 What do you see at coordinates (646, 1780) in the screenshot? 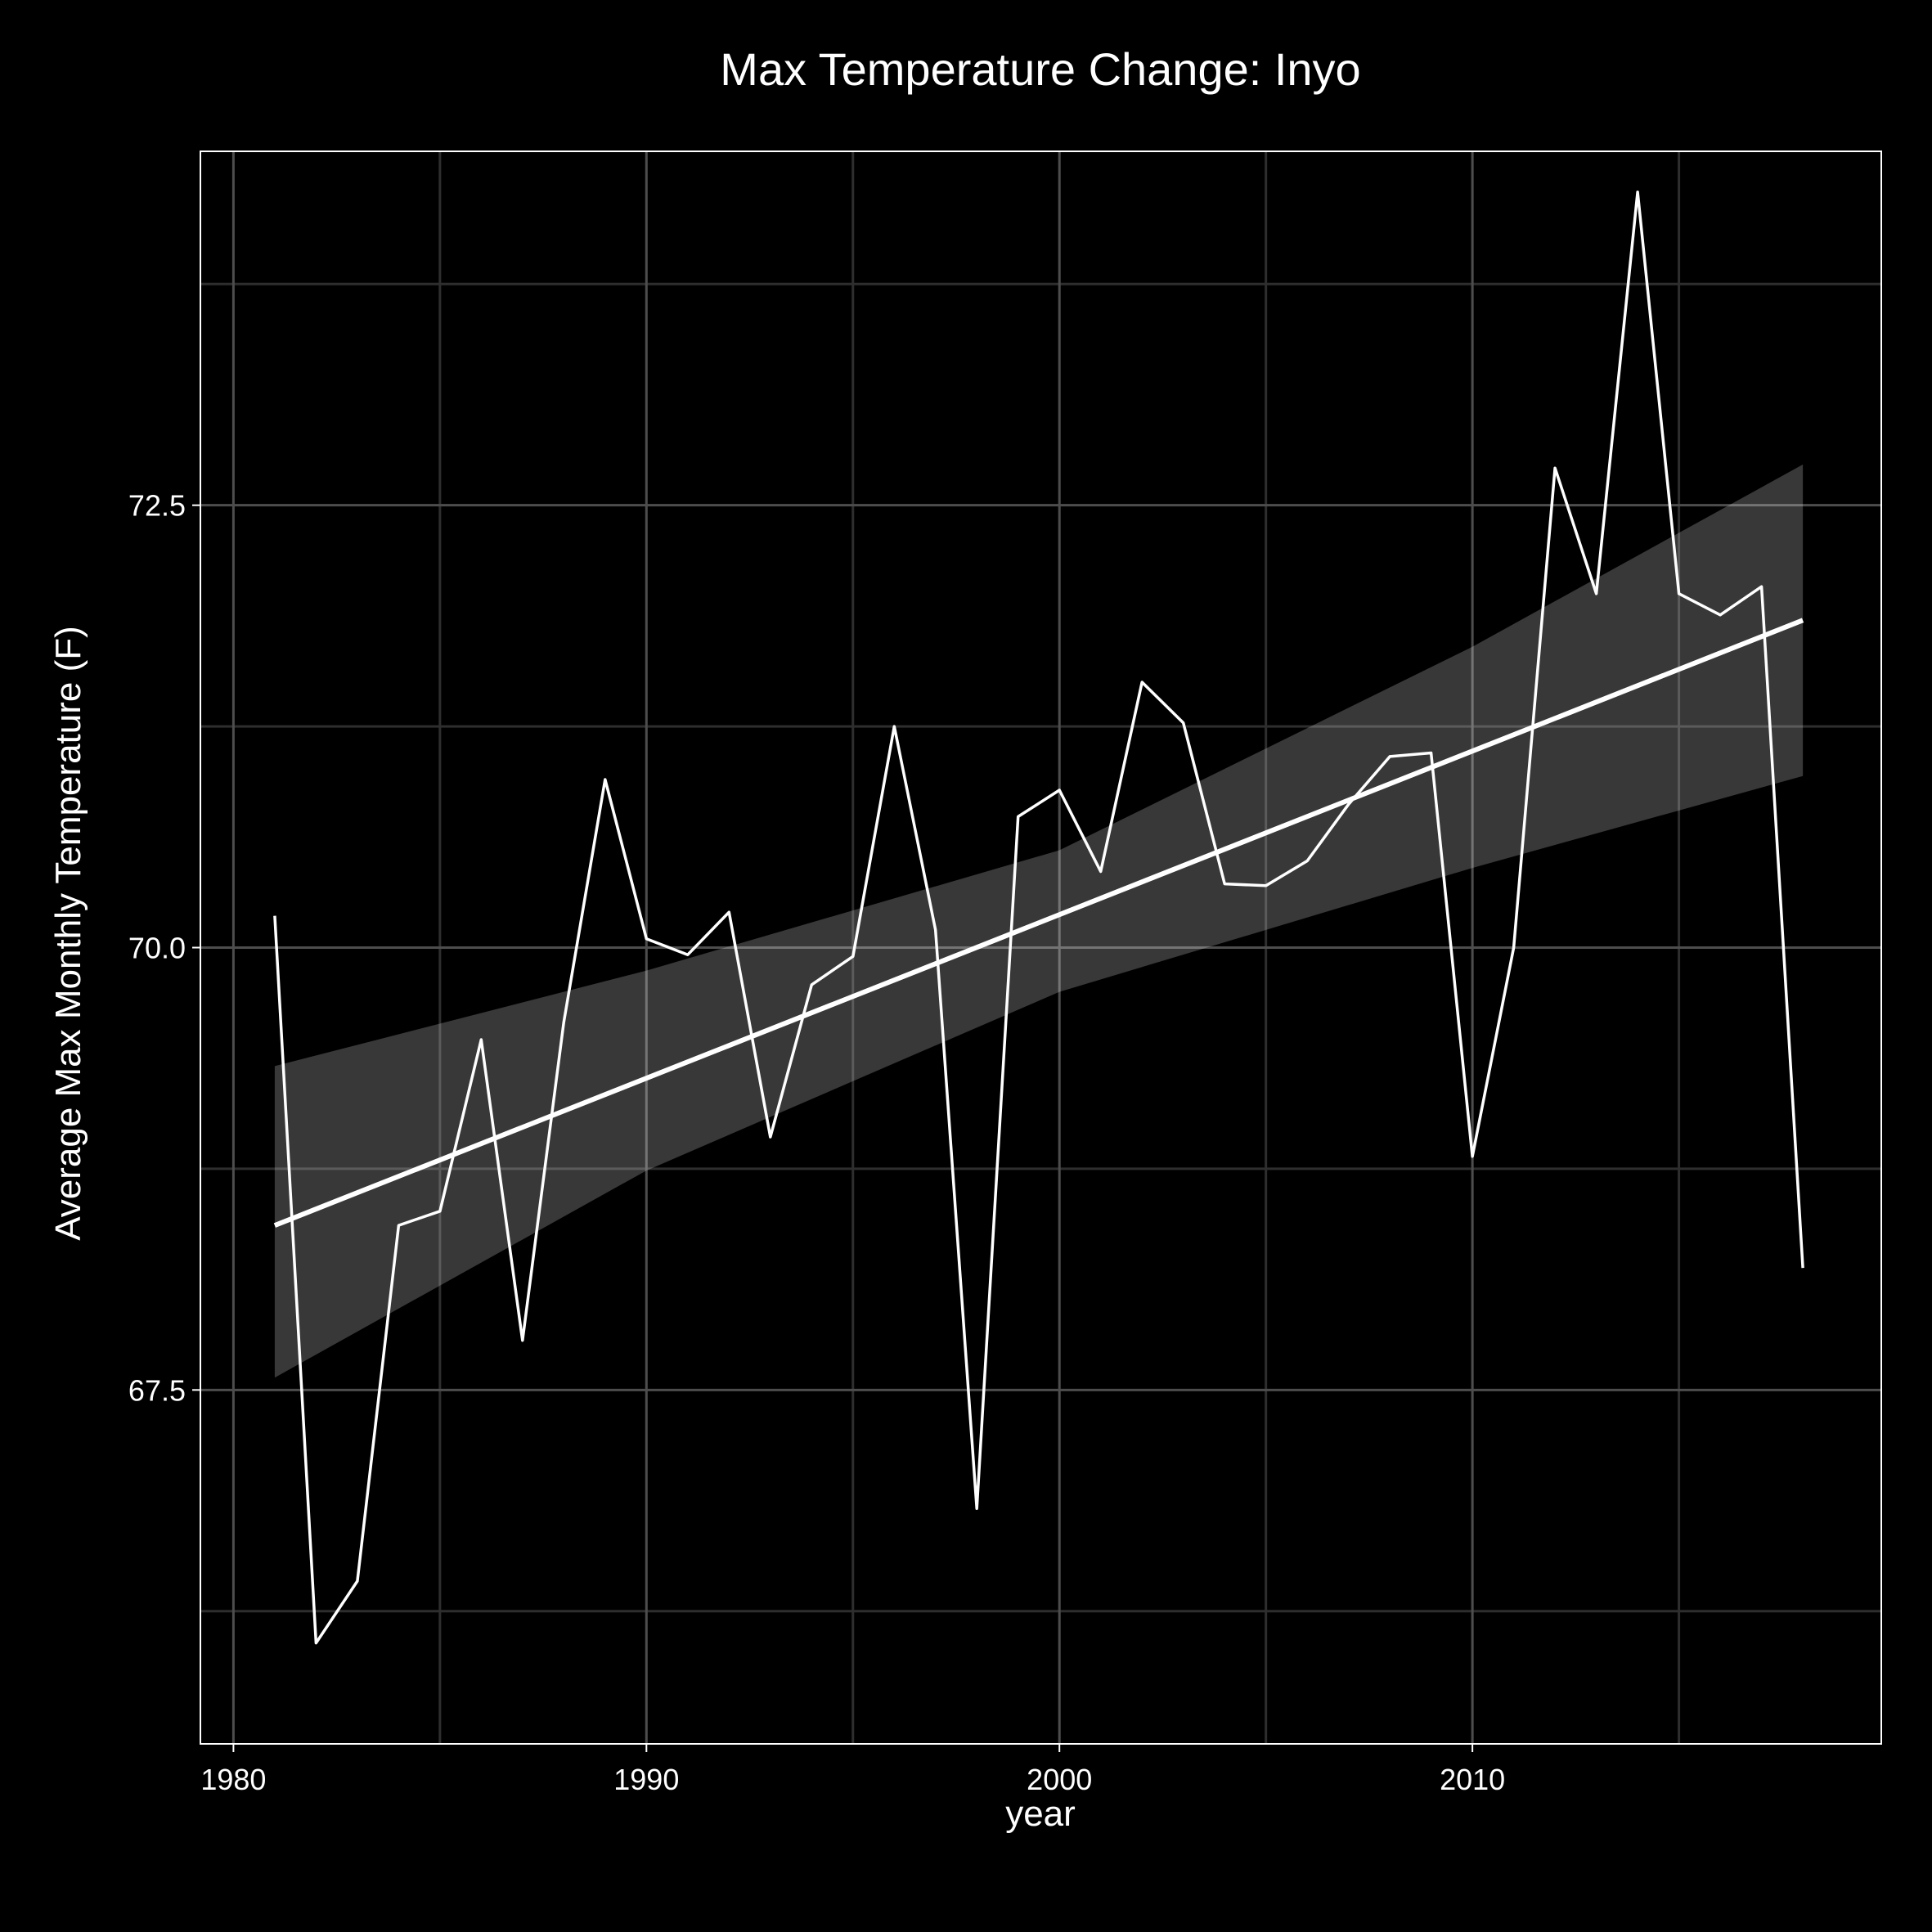
I see `x-tick-label: 1990` at bounding box center [646, 1780].